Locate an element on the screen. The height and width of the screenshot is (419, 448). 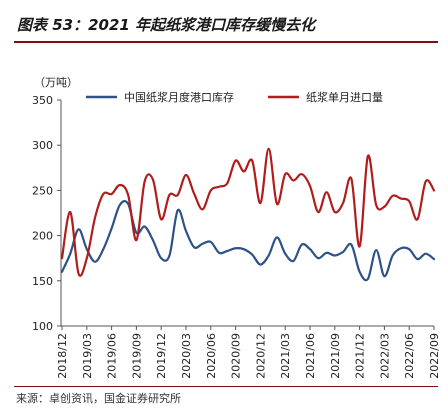
x-tick-label: 2020/03 is located at coordinates (186, 356).